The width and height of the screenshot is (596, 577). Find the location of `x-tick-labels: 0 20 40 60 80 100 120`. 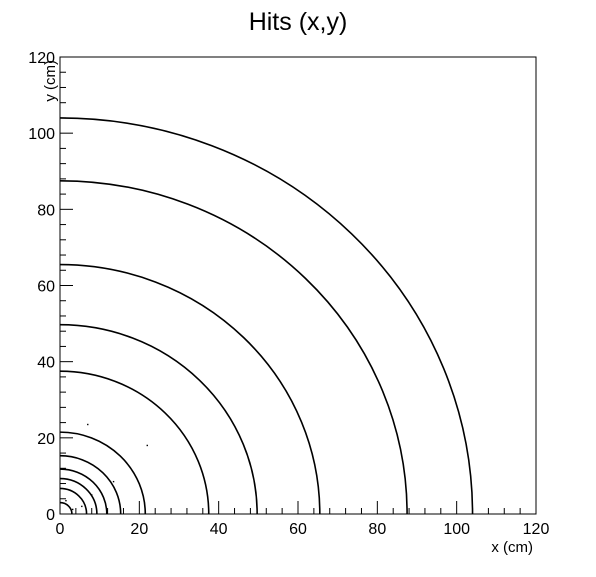

x-tick-labels: 0 20 40 60 80 100 120 is located at coordinates (303, 529).